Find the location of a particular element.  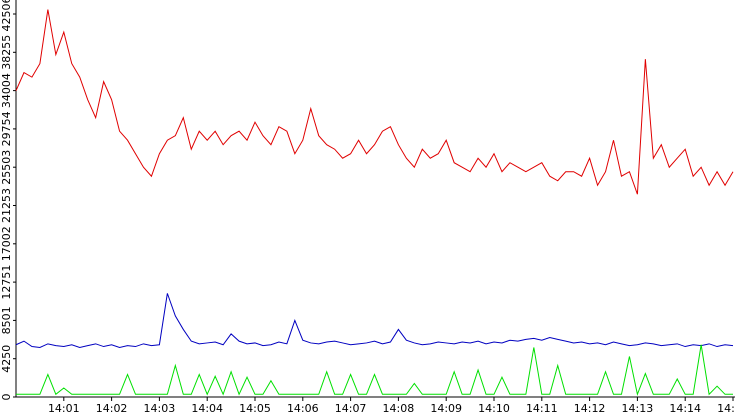

y-tick-label: 21253 is located at coordinates (6, 205).